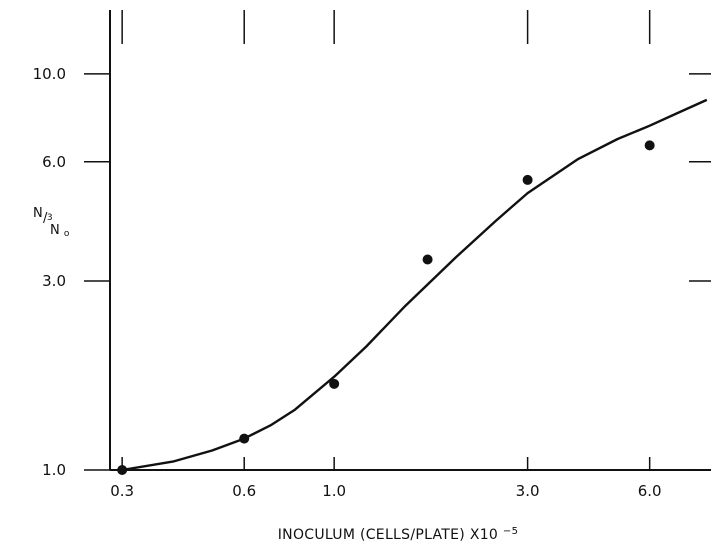 Image resolution: width=711 pixels, height=548 pixels. I want to click on y-axis-title-numerator: N 3, so click(43, 214).